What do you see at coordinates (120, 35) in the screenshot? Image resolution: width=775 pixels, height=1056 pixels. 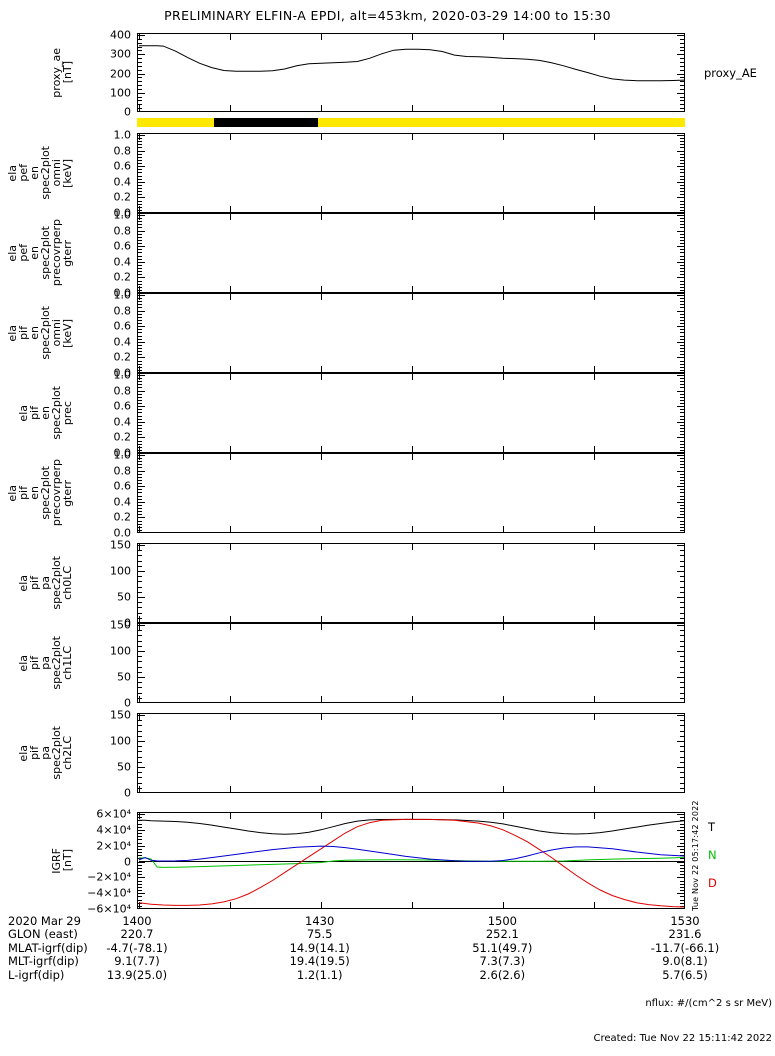 I see `y-tick-label: 400` at bounding box center [120, 35].